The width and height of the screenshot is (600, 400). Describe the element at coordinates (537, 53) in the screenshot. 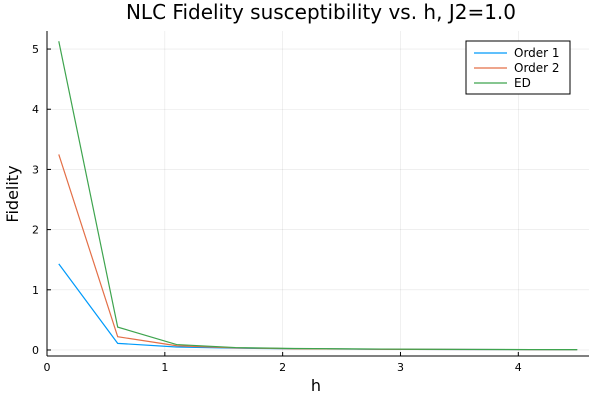

I see `legend-label-order-1: Order 1` at that location.